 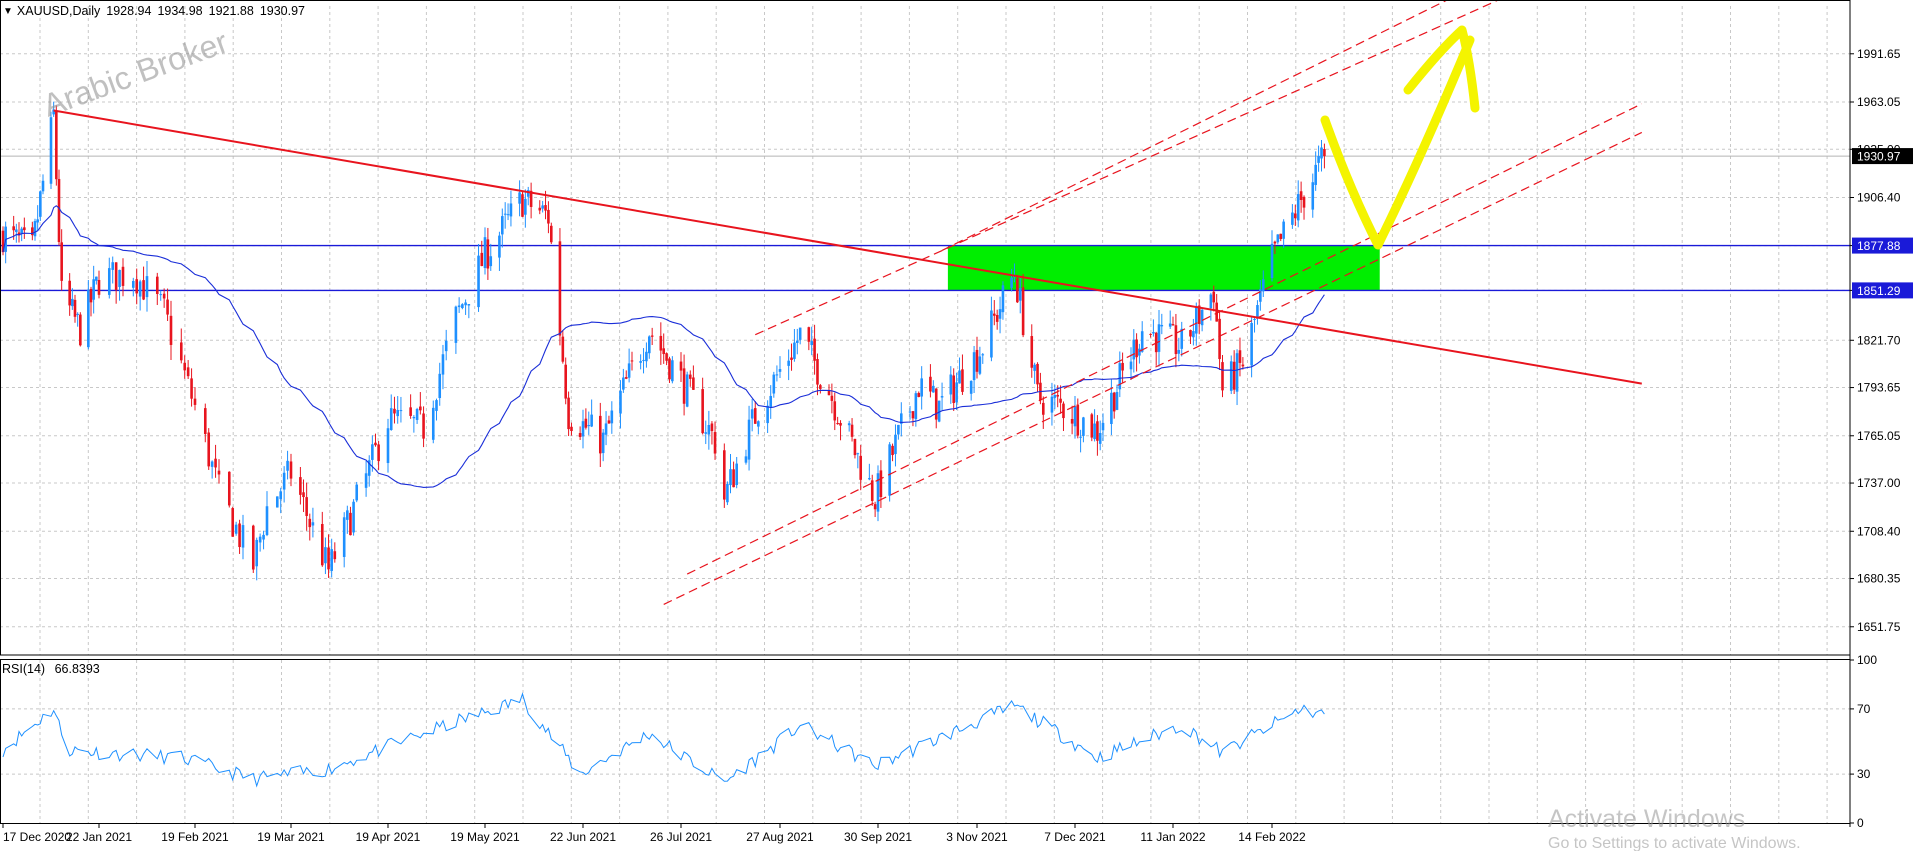 I want to click on date-tick-label: 30 Sep 2021, so click(x=878, y=837).